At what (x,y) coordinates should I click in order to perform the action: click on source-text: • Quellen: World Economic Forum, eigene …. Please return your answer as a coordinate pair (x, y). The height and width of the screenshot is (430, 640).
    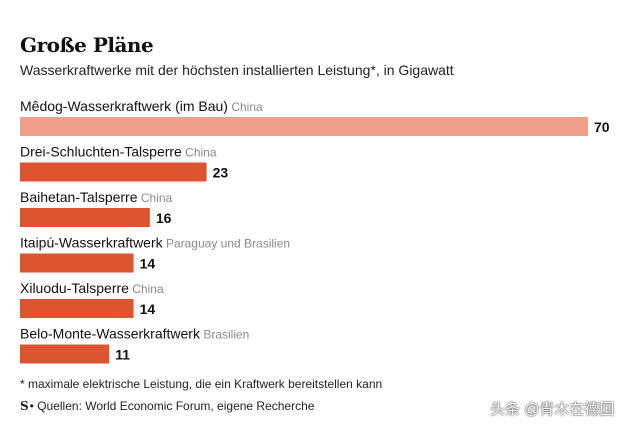
    Looking at the image, I should click on (172, 406).